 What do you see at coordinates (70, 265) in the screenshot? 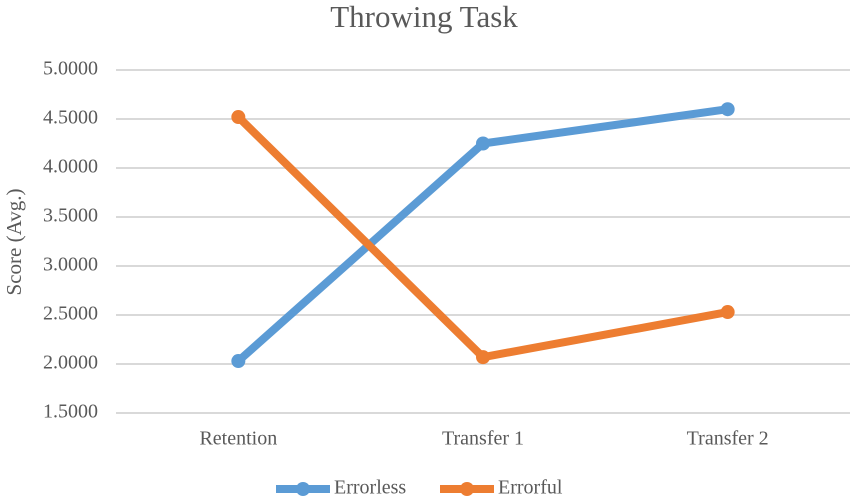
I see `y-tick-label: 3.0000` at bounding box center [70, 265].